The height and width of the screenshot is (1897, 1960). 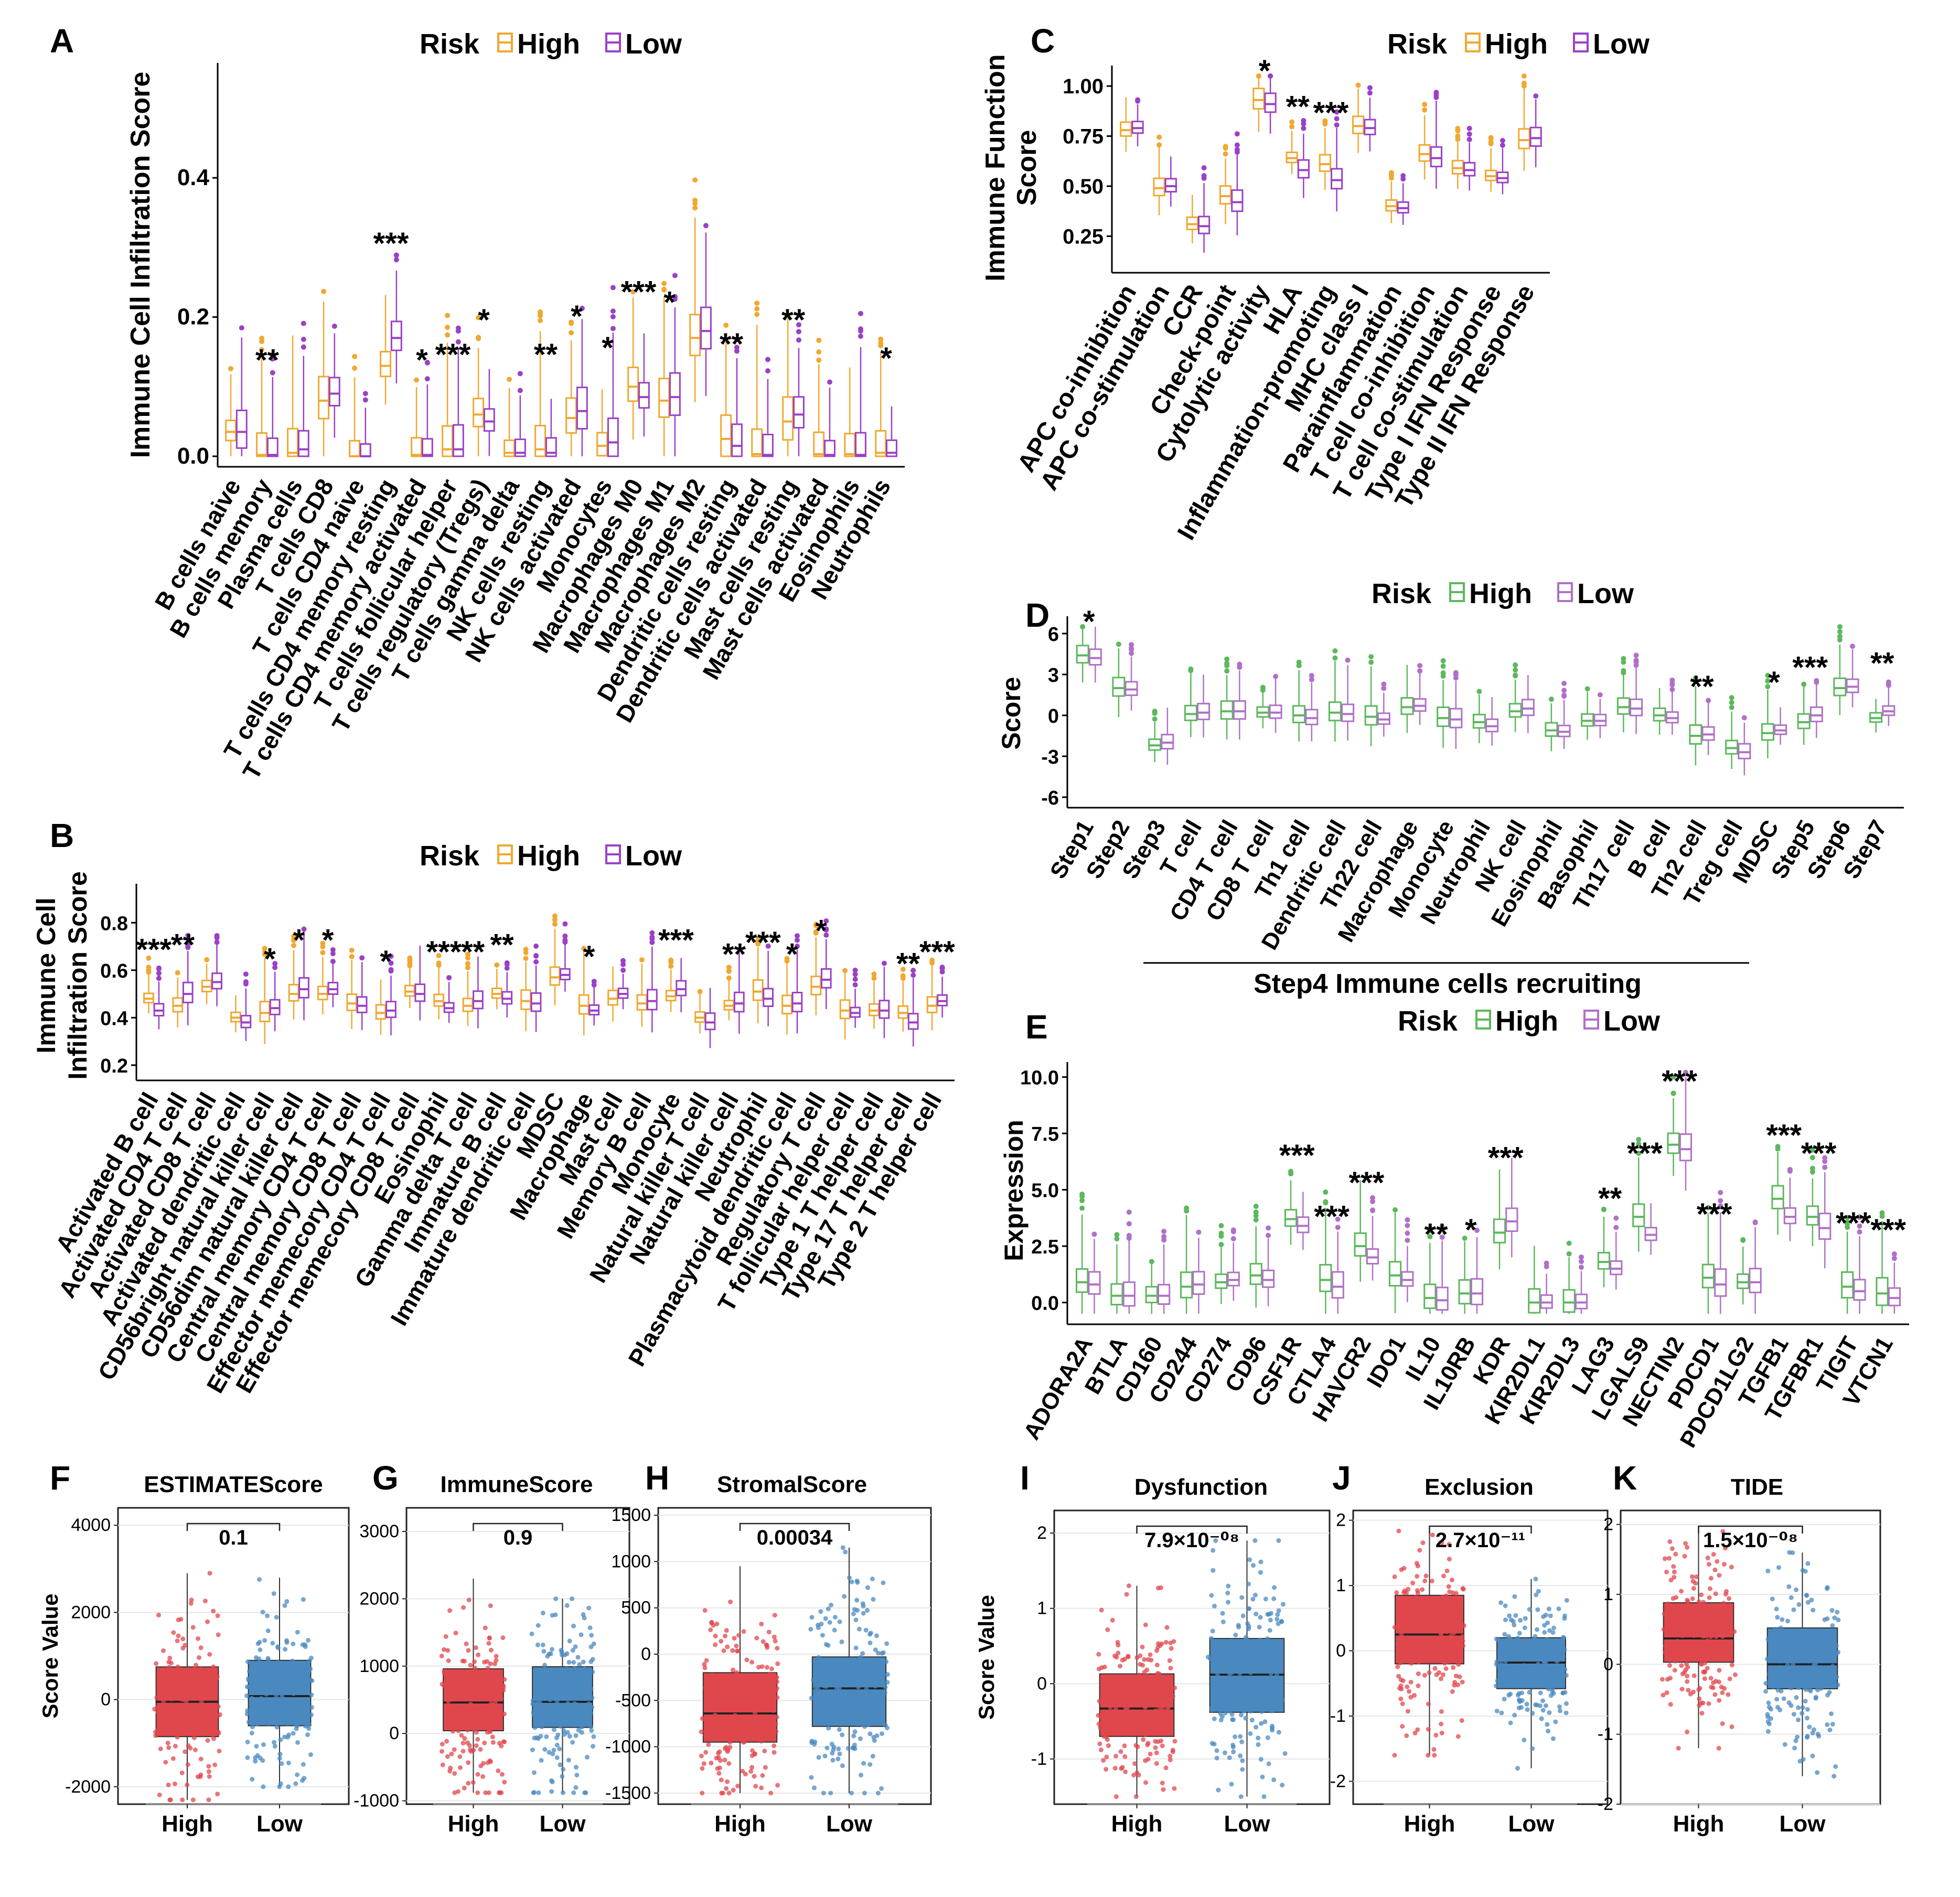 What do you see at coordinates (874, 1000) in the screenshot?
I see `box-B-25-high` at bounding box center [874, 1000].